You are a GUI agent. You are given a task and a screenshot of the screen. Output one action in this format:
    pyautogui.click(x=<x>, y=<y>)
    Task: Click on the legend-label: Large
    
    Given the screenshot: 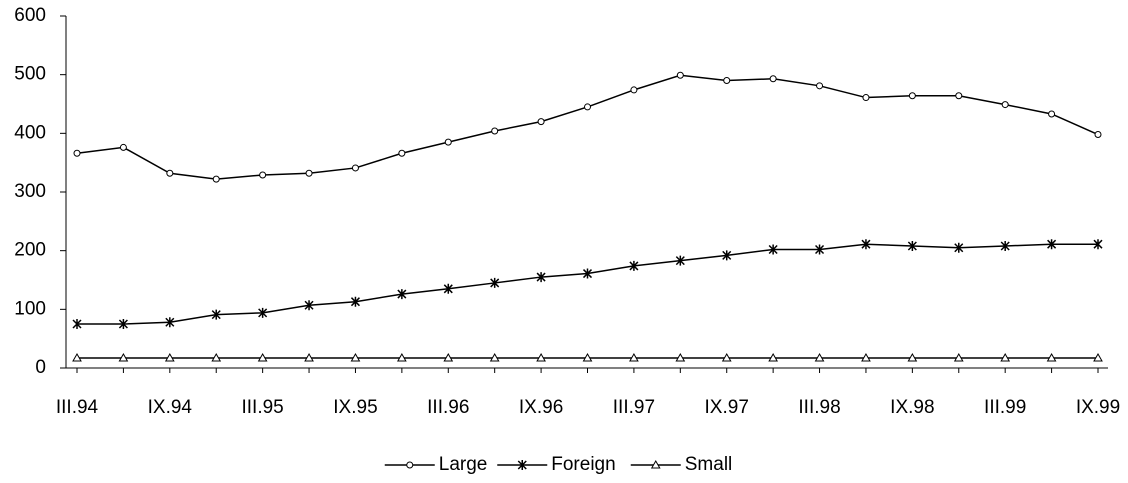 What is the action you would take?
    pyautogui.click(x=463, y=464)
    